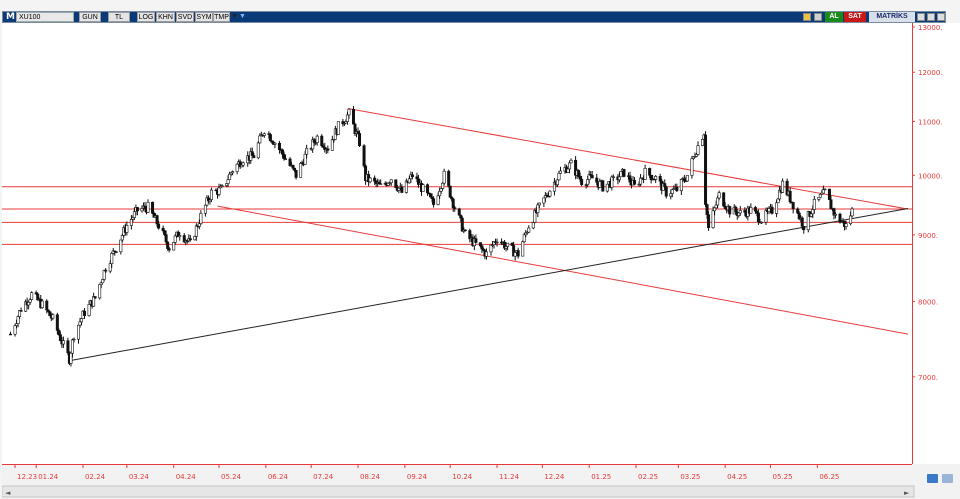 The height and width of the screenshot is (499, 960). Describe the element at coordinates (45, 17) in the screenshot. I see `symbol-field: XU100` at that location.